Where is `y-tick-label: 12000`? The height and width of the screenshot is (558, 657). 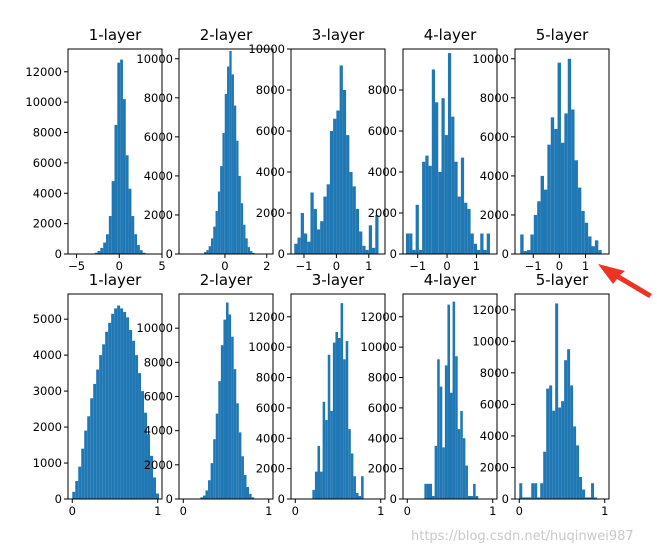
y-tick-label: 12000 is located at coordinates (266, 317).